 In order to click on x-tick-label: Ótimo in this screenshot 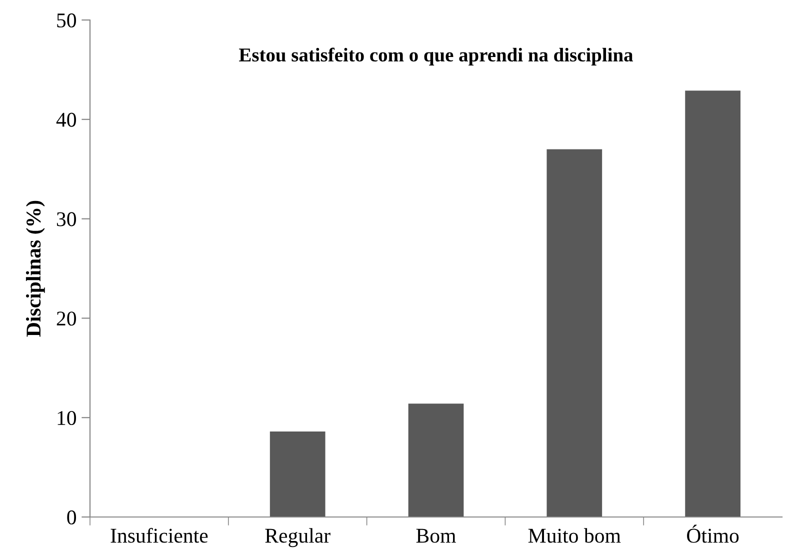, I will do `click(713, 533)`.